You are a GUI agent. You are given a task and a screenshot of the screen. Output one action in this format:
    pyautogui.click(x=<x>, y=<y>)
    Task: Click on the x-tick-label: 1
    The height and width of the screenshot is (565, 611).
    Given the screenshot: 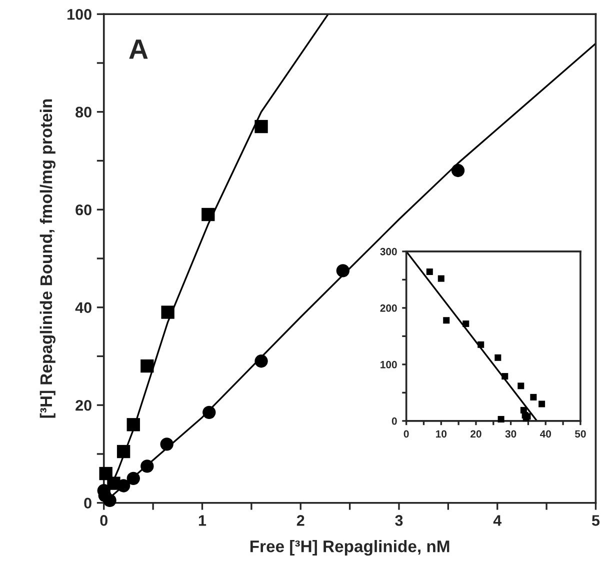 What is the action you would take?
    pyautogui.click(x=202, y=520)
    